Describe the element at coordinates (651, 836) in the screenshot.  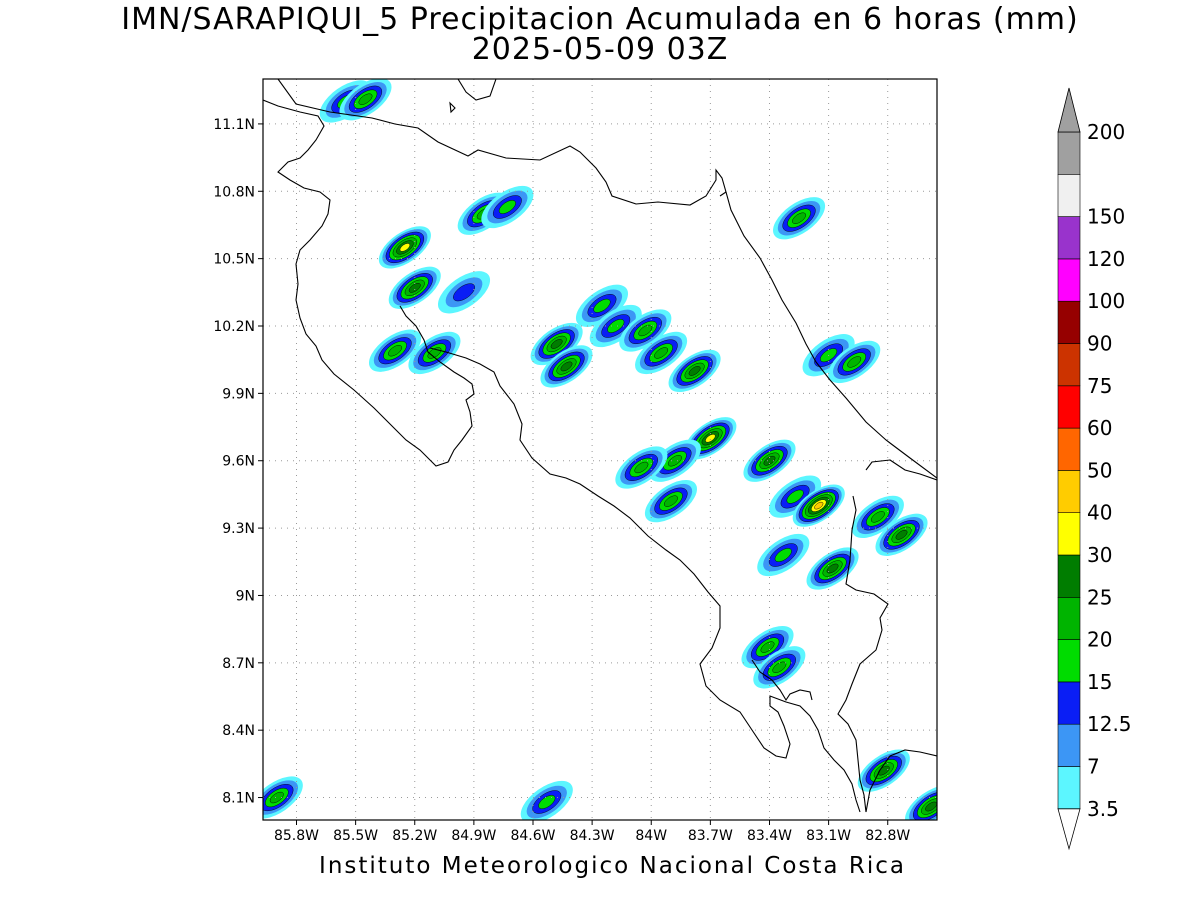
I see `lon-label: 84W` at that location.